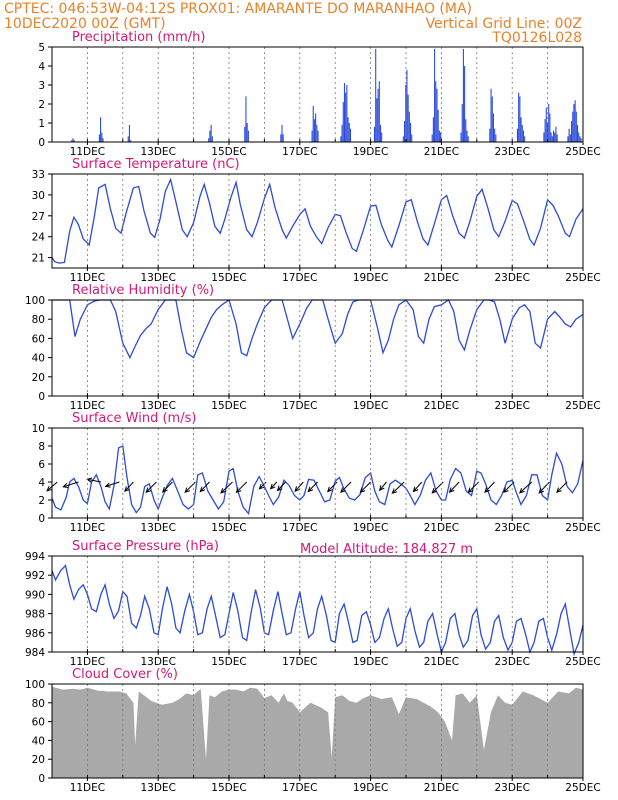  I want to click on pressure-xtick-label: 23DEC, so click(511, 662).